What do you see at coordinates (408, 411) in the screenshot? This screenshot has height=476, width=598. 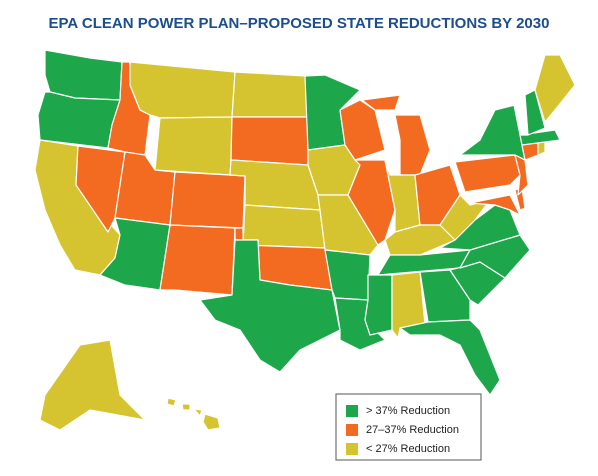 I see `legend-label: > 37% Reduction` at bounding box center [408, 411].